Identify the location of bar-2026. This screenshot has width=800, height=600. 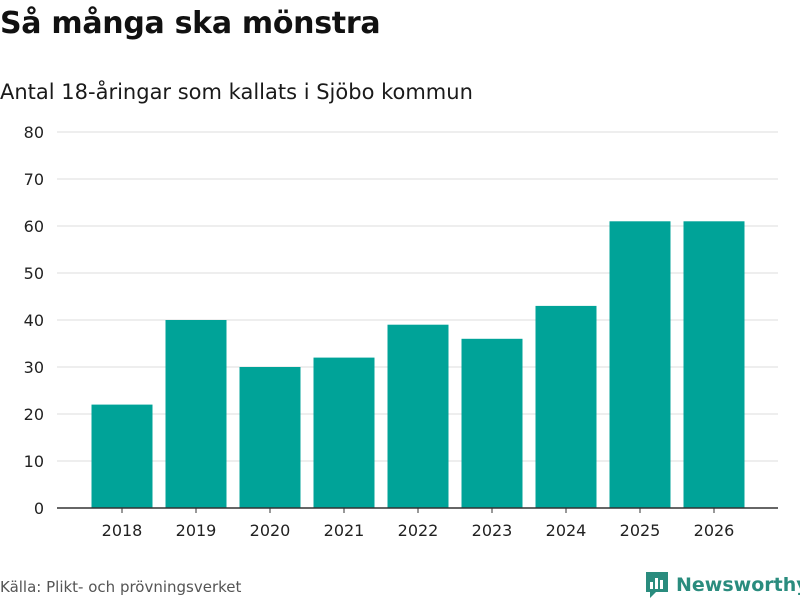
(714, 365).